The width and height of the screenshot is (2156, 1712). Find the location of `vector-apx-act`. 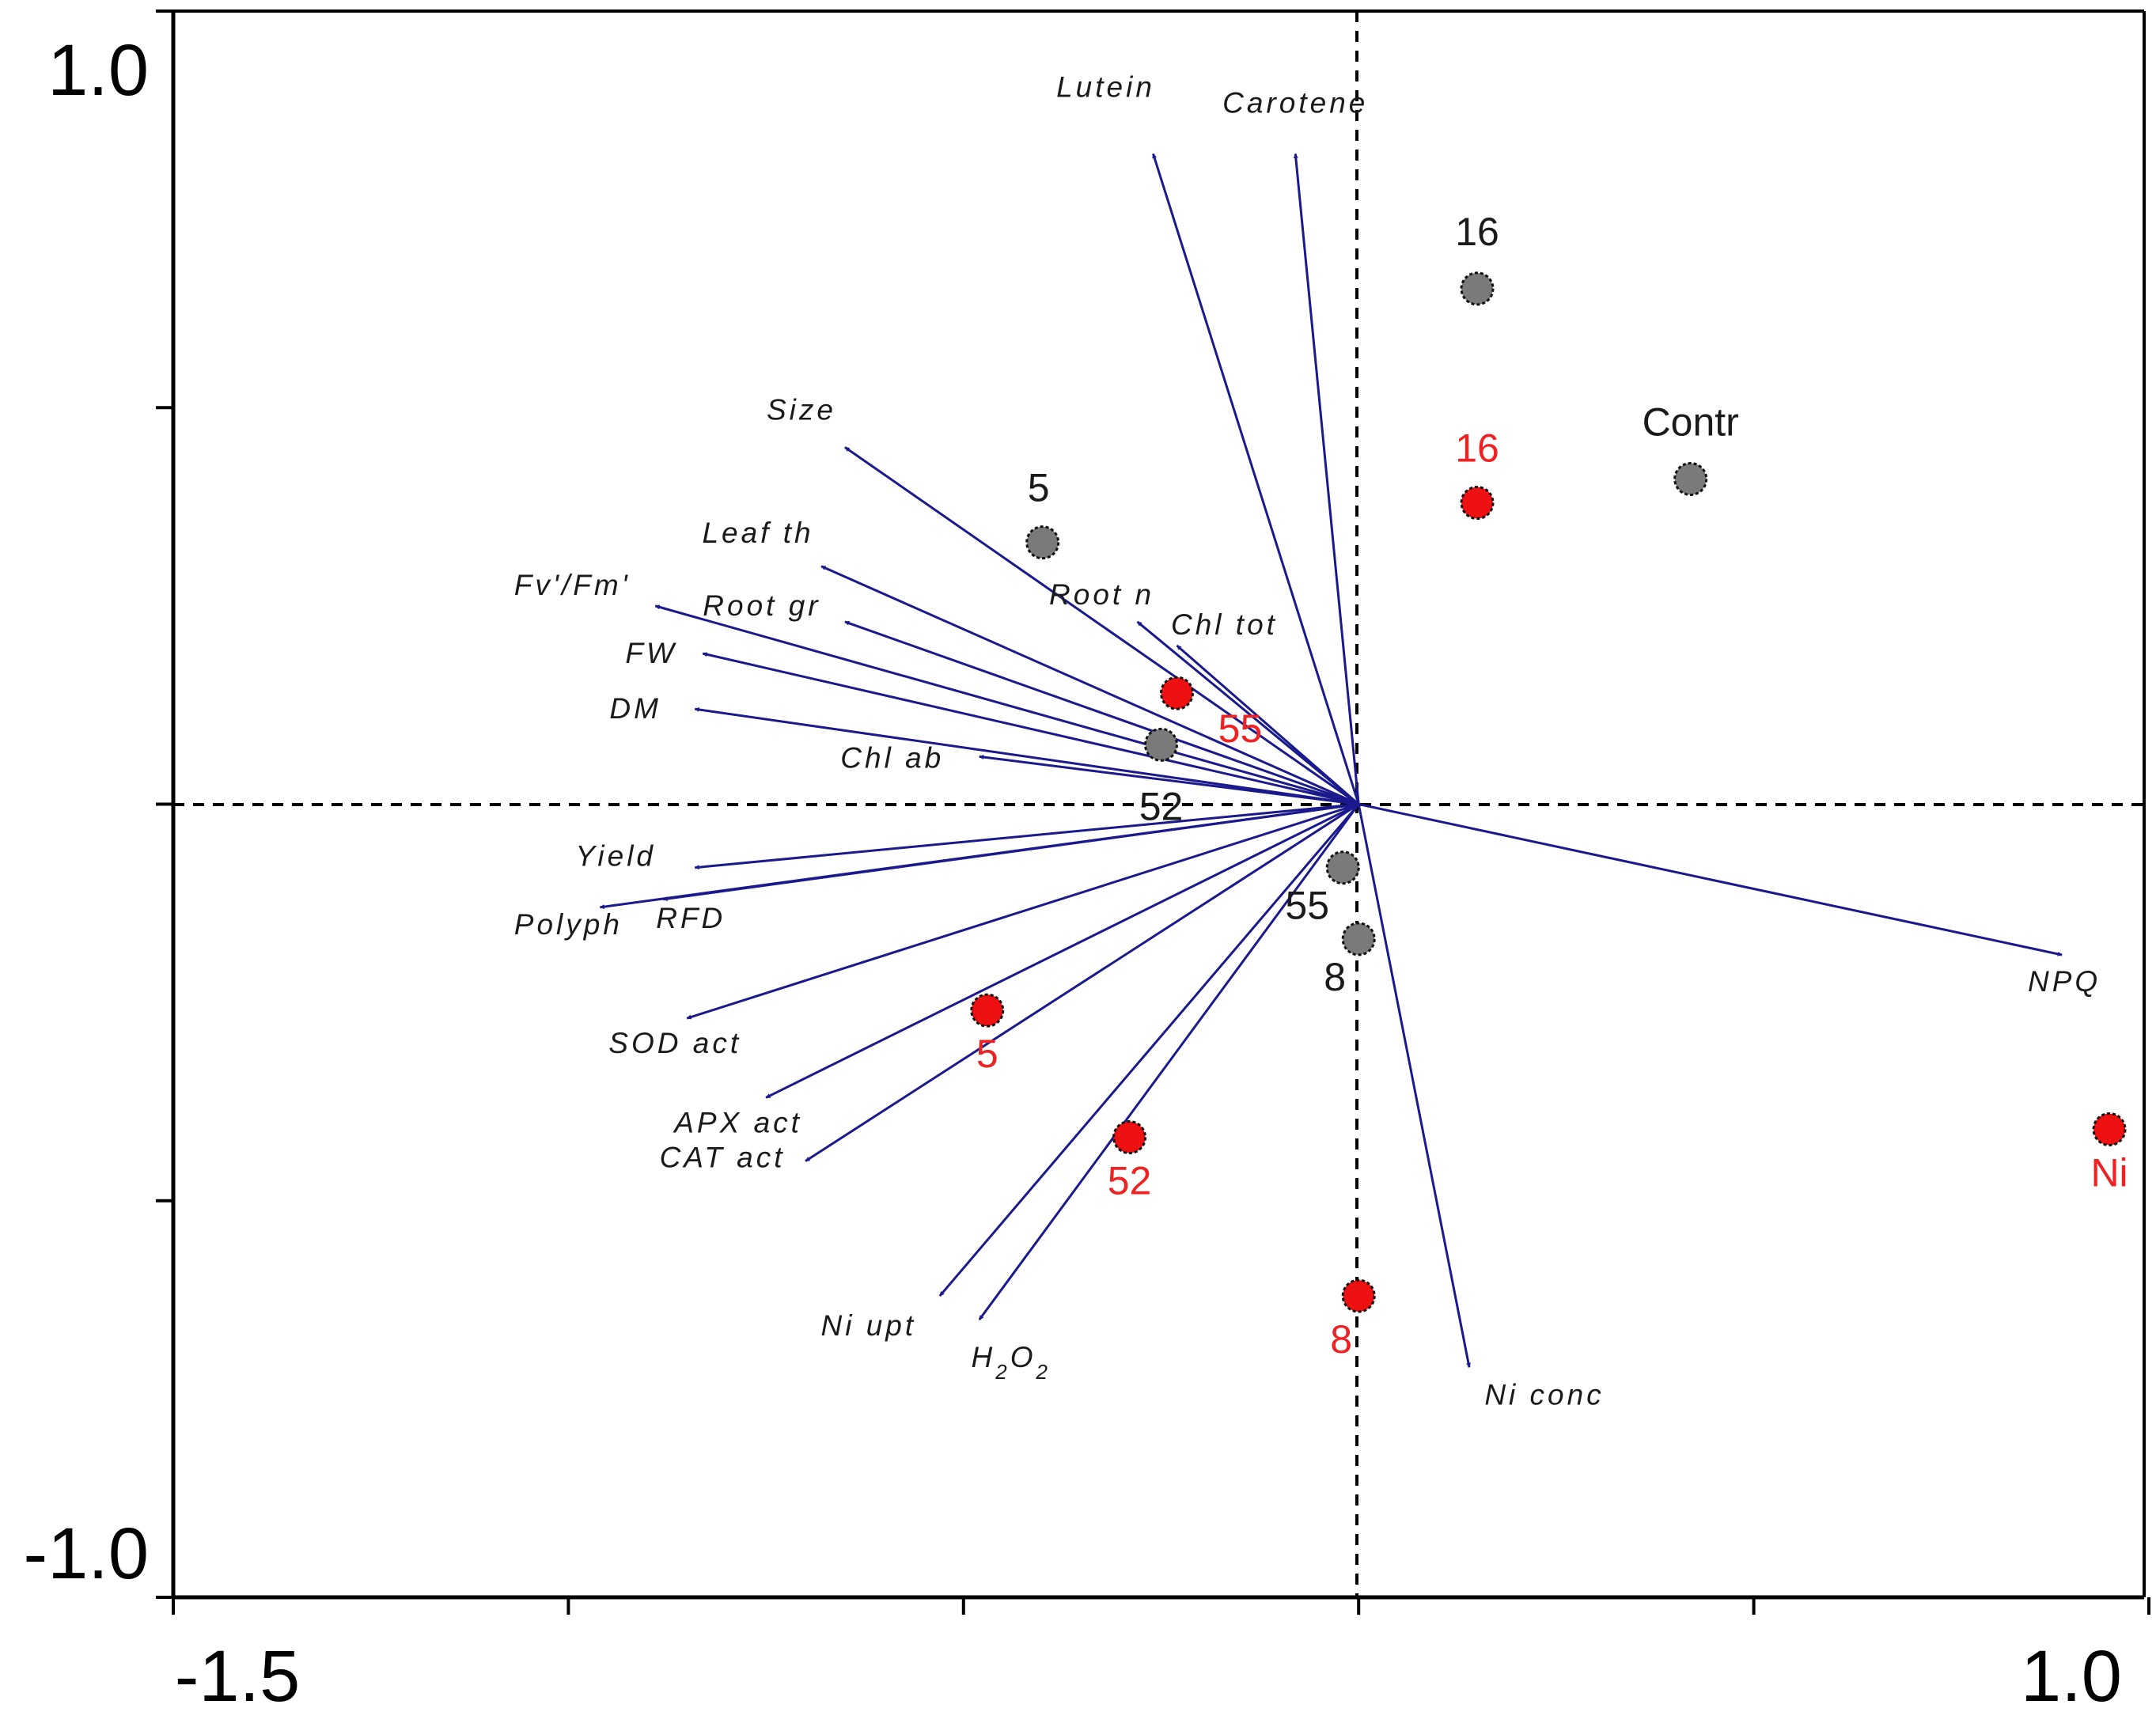

vector-apx-act is located at coordinates (1062, 951).